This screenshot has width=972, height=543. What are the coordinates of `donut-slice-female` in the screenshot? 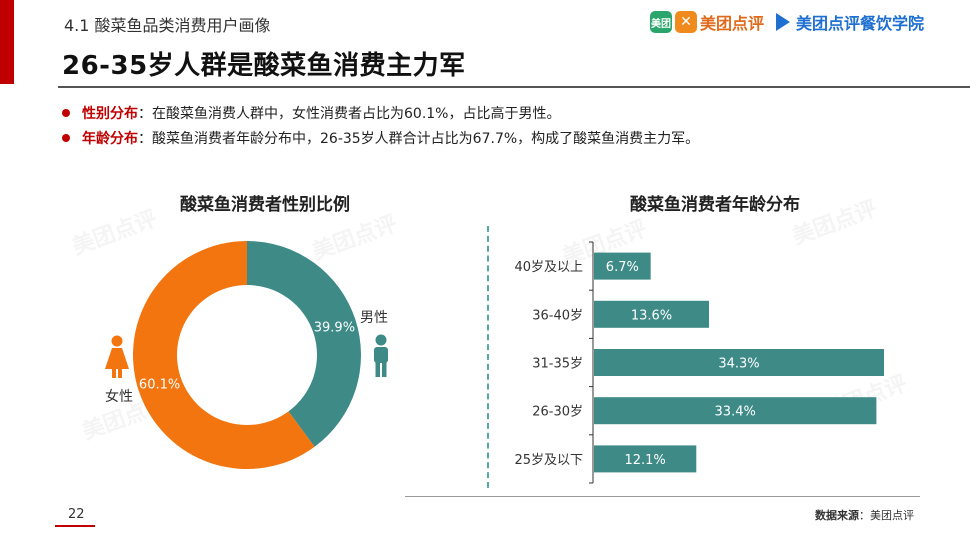 It's located at (223, 355).